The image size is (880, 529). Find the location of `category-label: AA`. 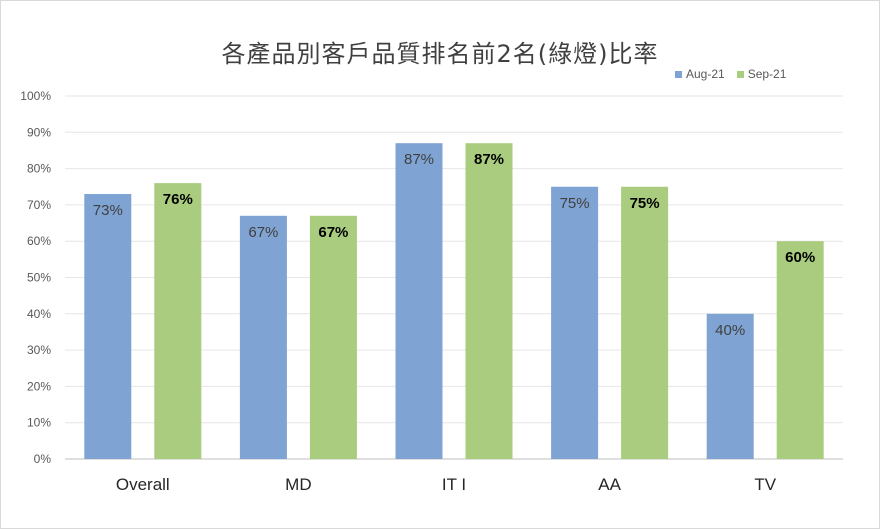

category-label: AA is located at coordinates (609, 484).